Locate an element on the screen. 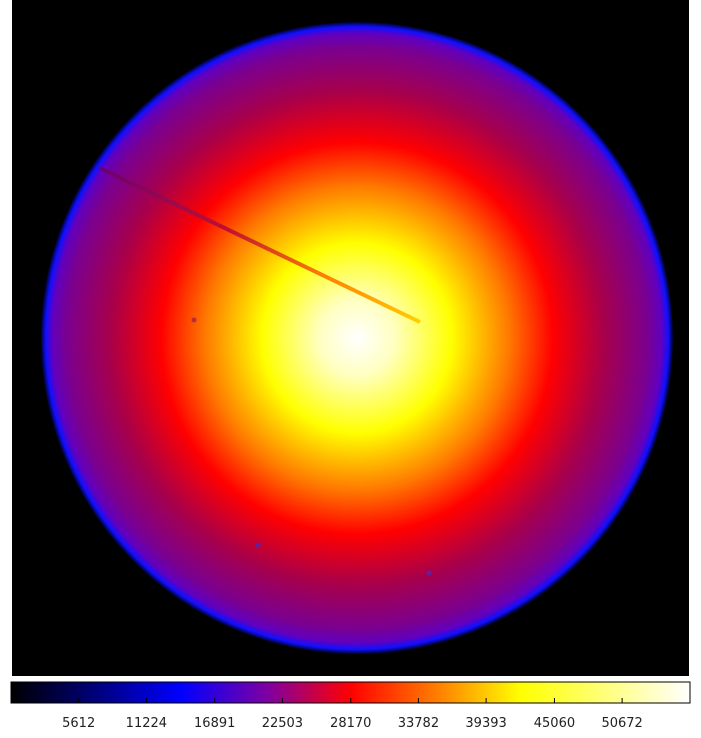 The height and width of the screenshot is (738, 701). streak is located at coordinates (260, 245).